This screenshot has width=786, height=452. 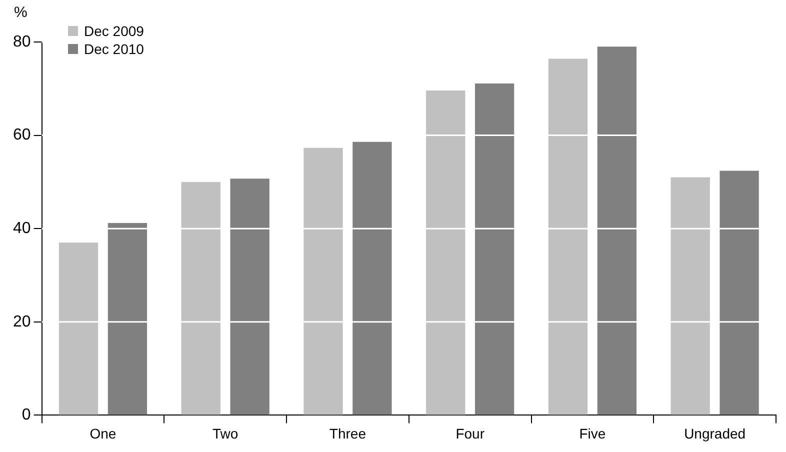 What do you see at coordinates (225, 433) in the screenshot?
I see `x-tick-label: Two` at bounding box center [225, 433].